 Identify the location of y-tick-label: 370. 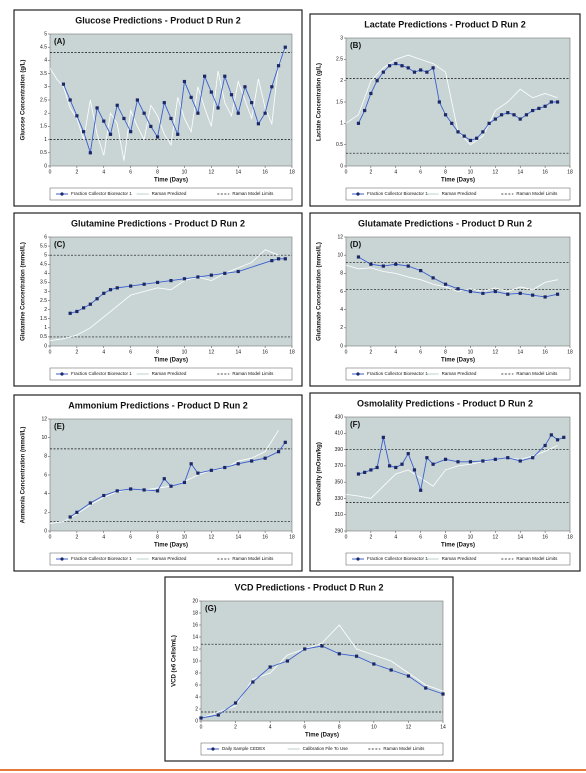
(339, 466).